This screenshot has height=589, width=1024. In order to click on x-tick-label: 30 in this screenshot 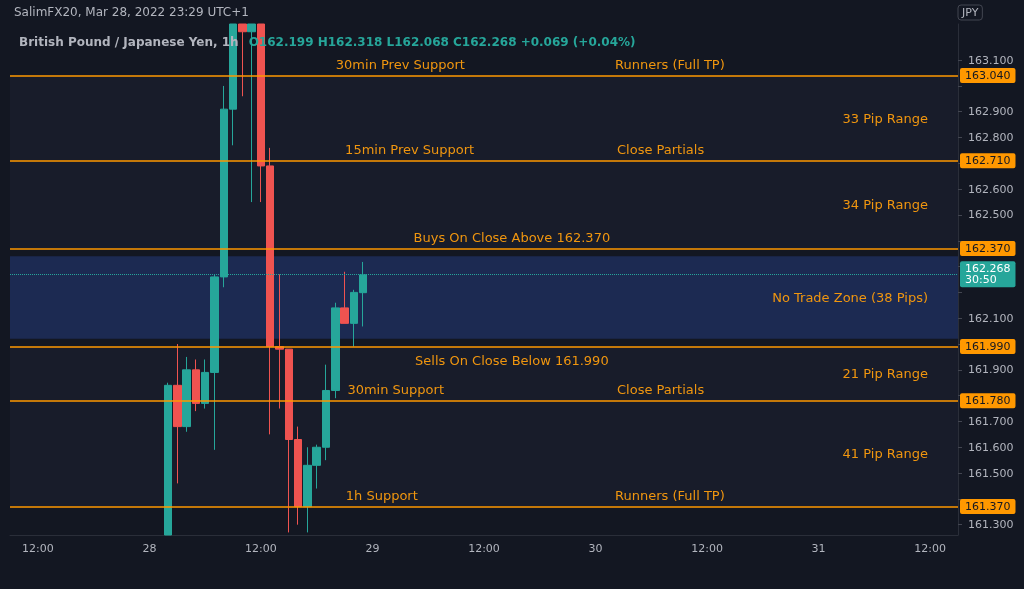, I will do `click(595, 548)`.